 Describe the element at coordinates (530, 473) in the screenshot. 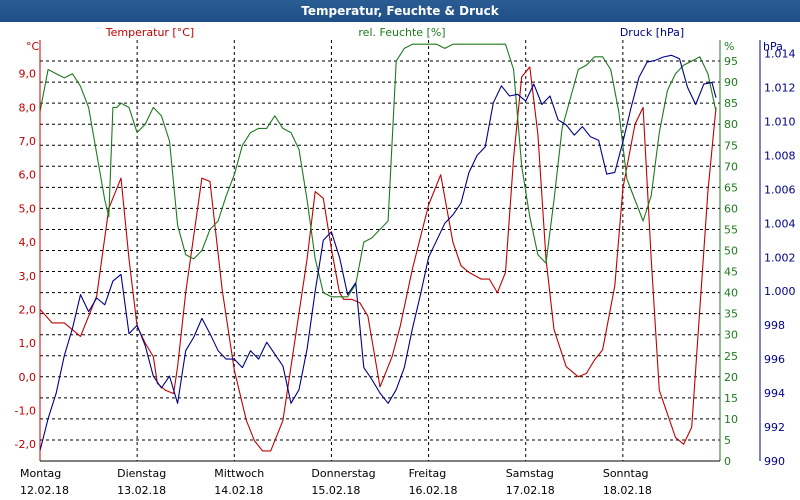

I see `x-tick-day-label: Samstag` at that location.